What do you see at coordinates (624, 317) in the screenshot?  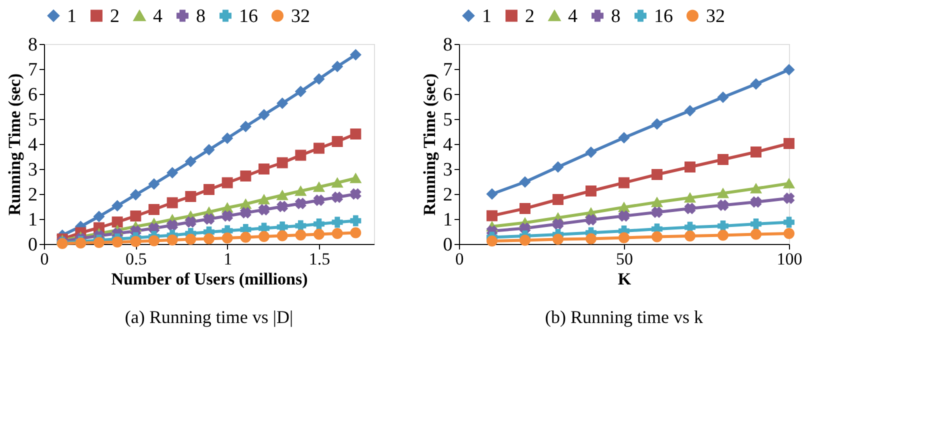 I see `text: (b) Running time vs k` at bounding box center [624, 317].